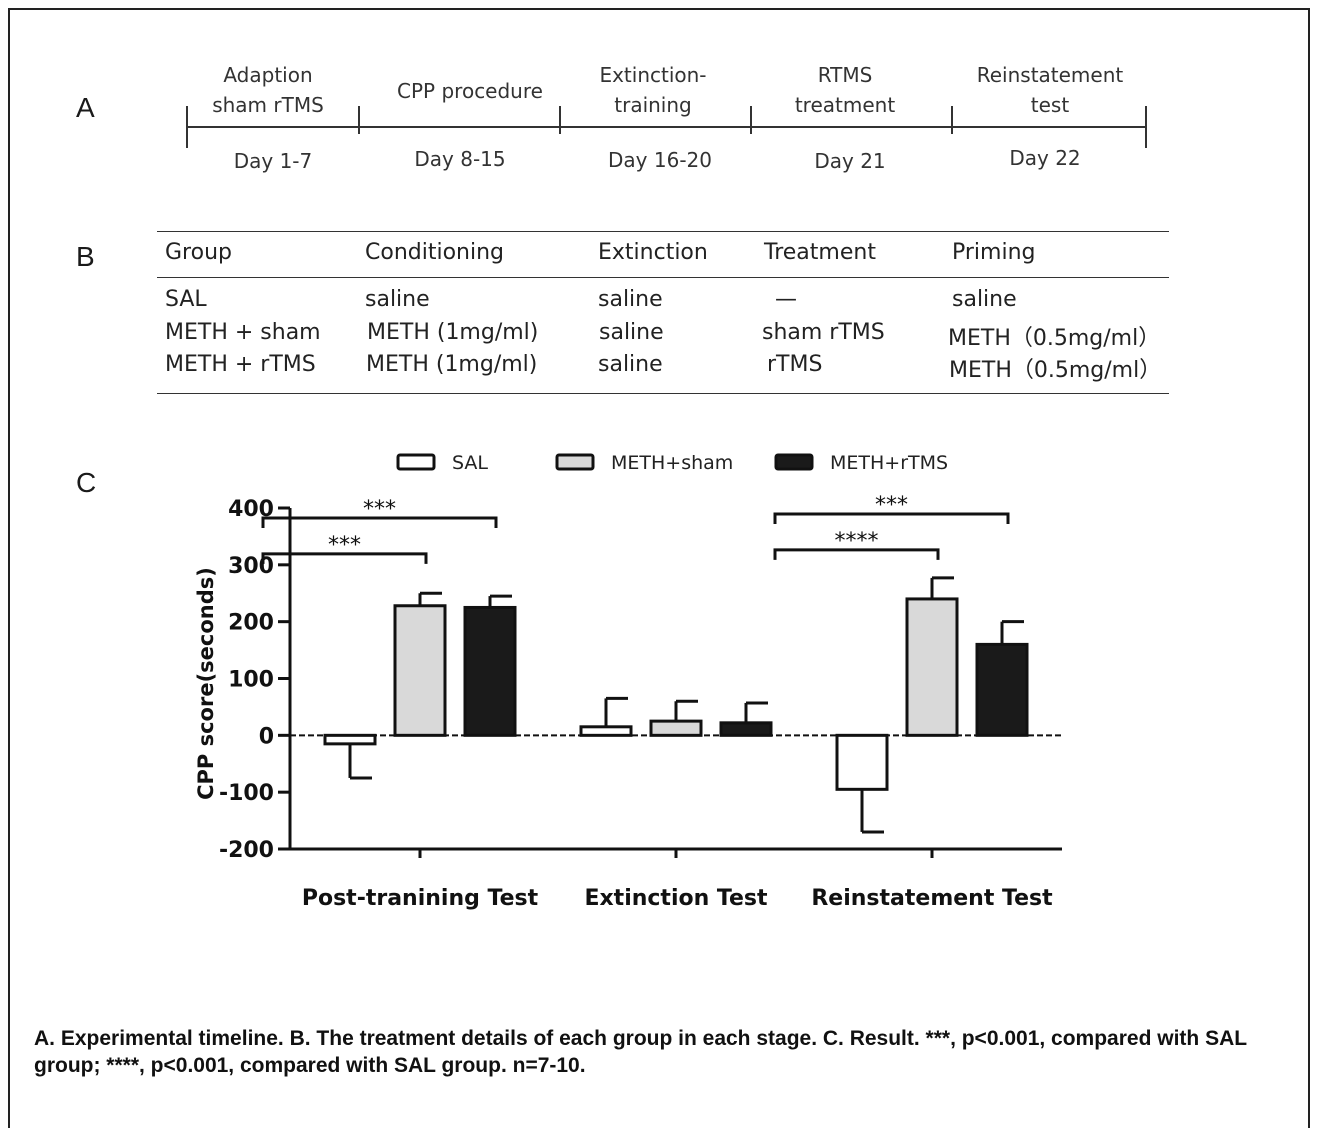  I want to click on y-tick-label: 300, so click(251, 566).